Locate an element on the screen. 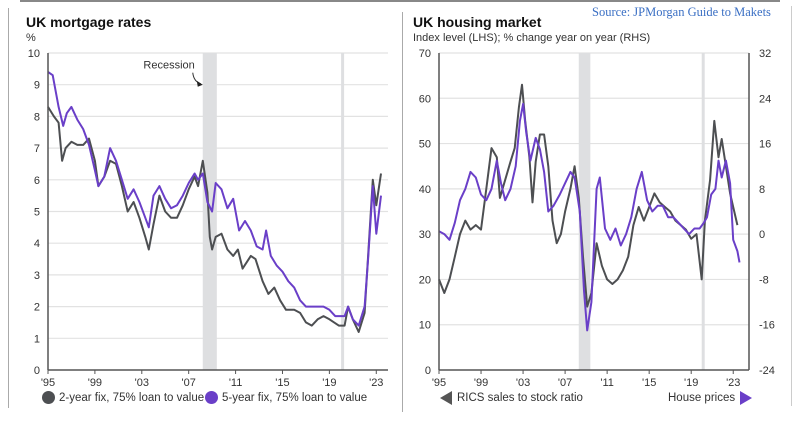 Image resolution: width=798 pixels, height=425 pixels. y2-tick-label: -16 is located at coordinates (767, 326).